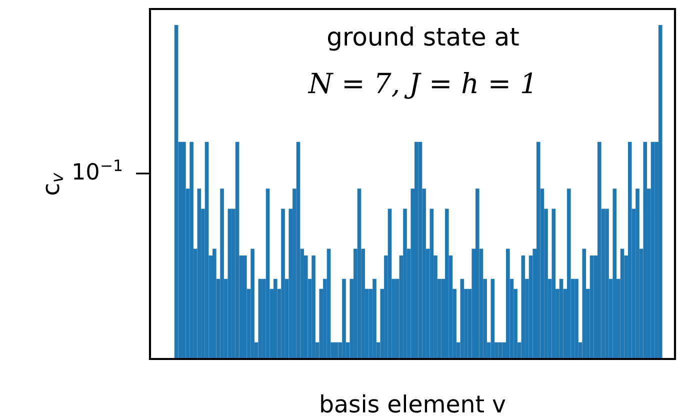  Describe the element at coordinates (423, 38) in the screenshot. I see `annotation: ground state at` at that location.